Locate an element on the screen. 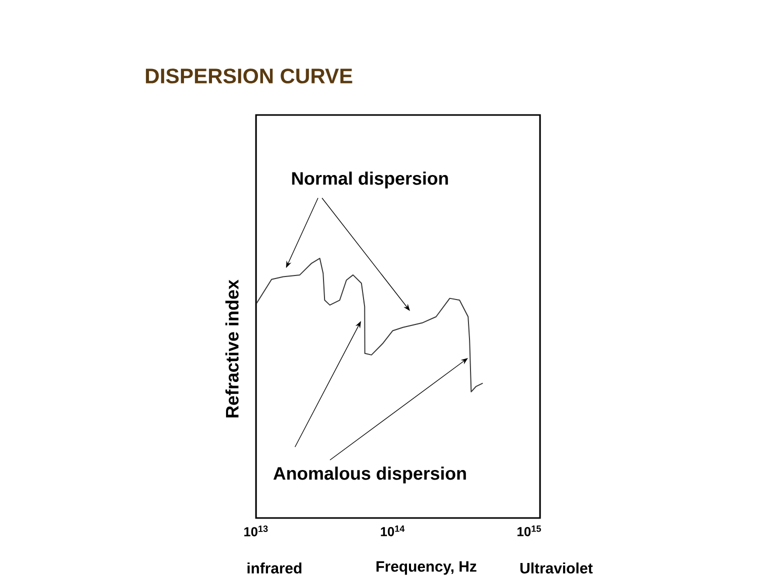 This screenshot has width=767, height=578. text: infrared is located at coordinates (275, 568).